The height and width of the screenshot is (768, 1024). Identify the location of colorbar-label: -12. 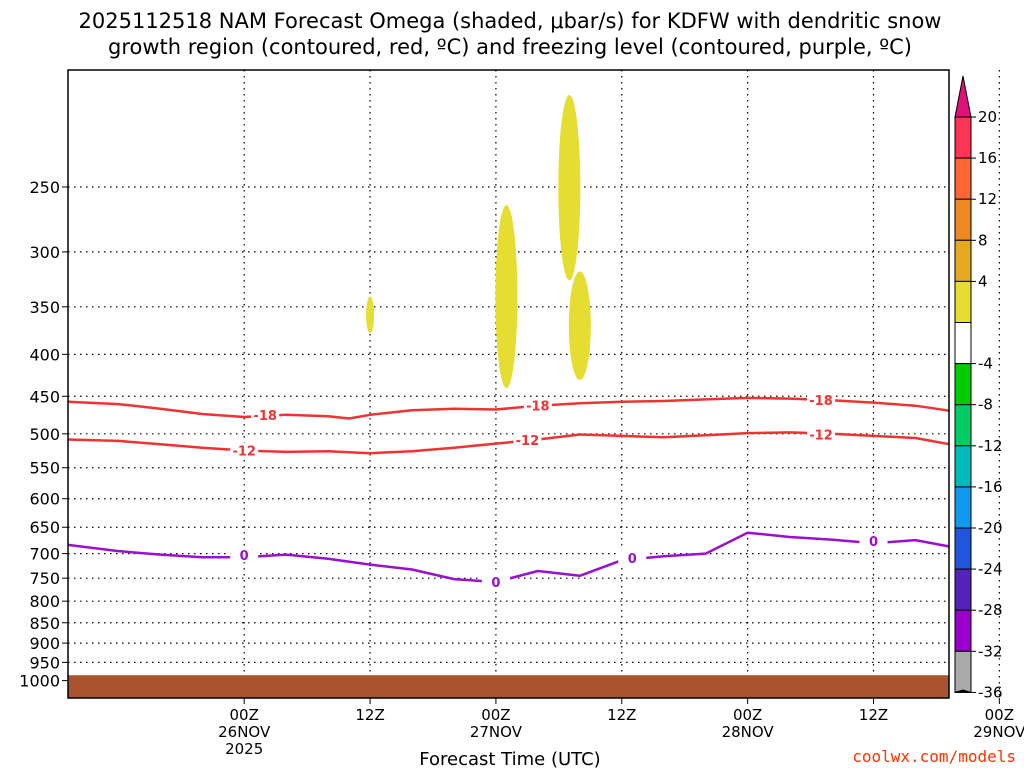
(990, 446).